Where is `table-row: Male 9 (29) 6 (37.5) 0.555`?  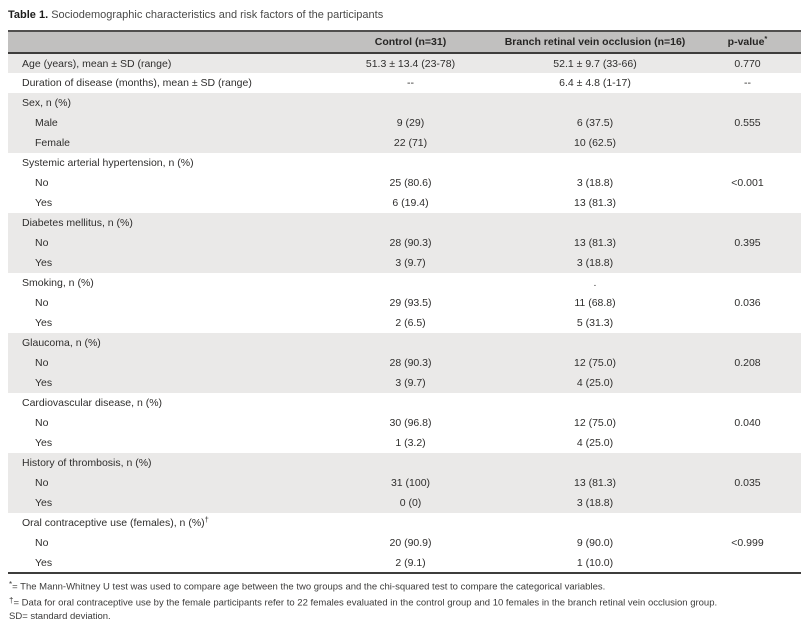 table-row: Male 9 (29) 6 (37.5) 0.555 is located at coordinates (404, 123).